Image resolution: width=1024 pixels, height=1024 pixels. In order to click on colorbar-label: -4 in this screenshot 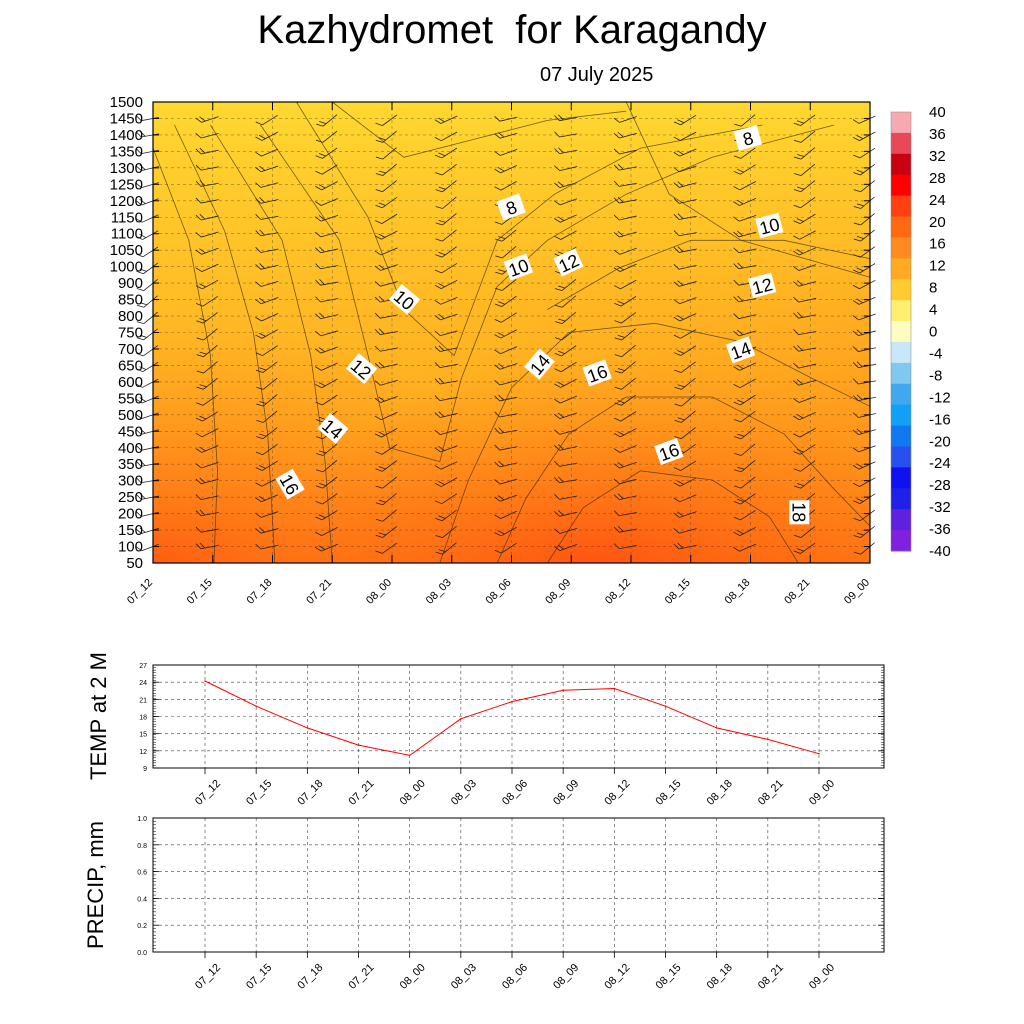, I will do `click(935, 353)`.